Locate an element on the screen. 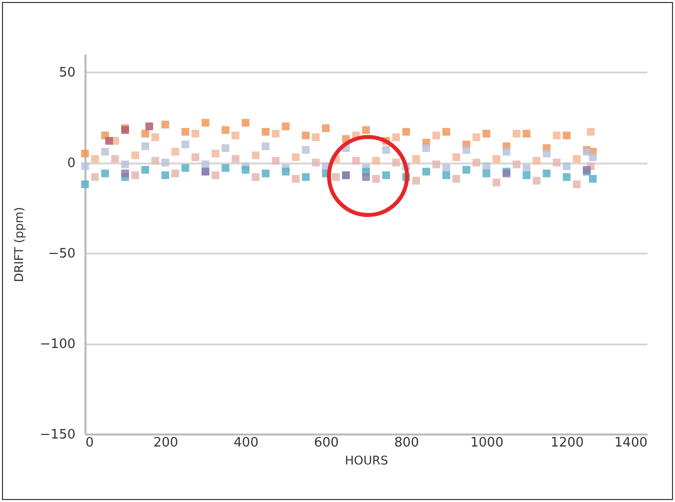 Image resolution: width=675 pixels, height=502 pixels. x-tick-label: 1200 is located at coordinates (567, 443).